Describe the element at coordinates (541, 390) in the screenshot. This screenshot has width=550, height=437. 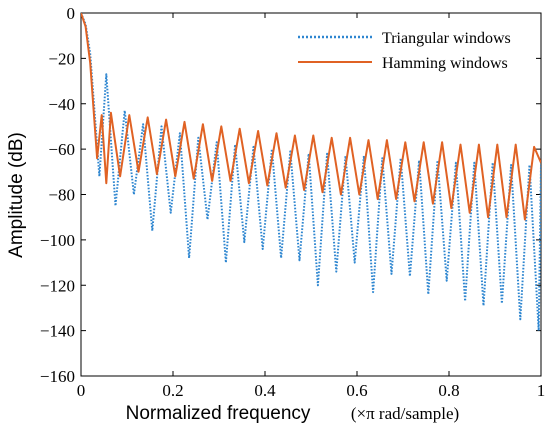
I see `x-tick-label: 1` at that location.